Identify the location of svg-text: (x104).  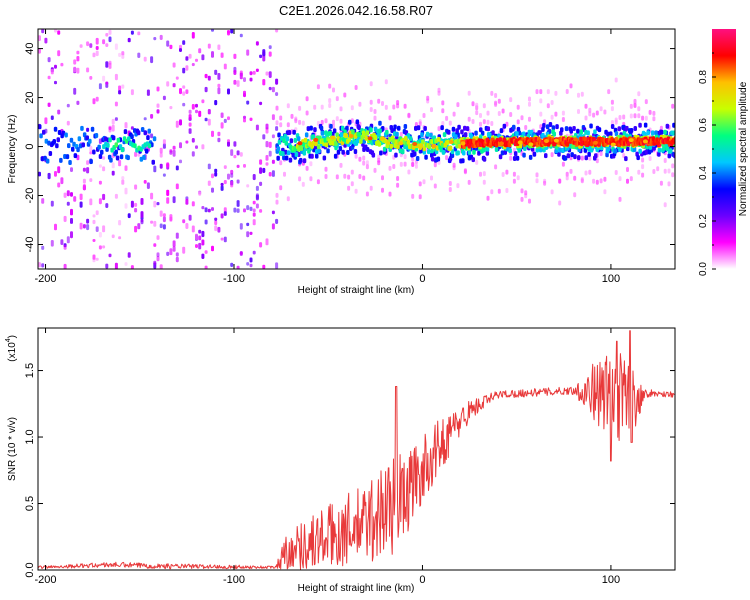
(11, 348).